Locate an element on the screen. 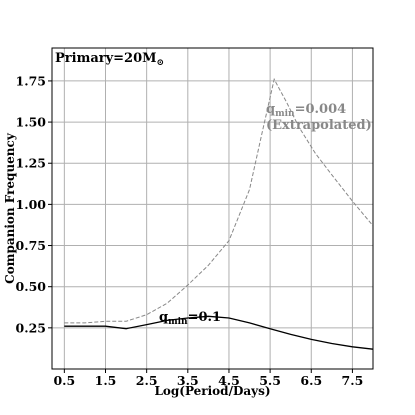  x-tick-label: 0.5 is located at coordinates (64, 380).